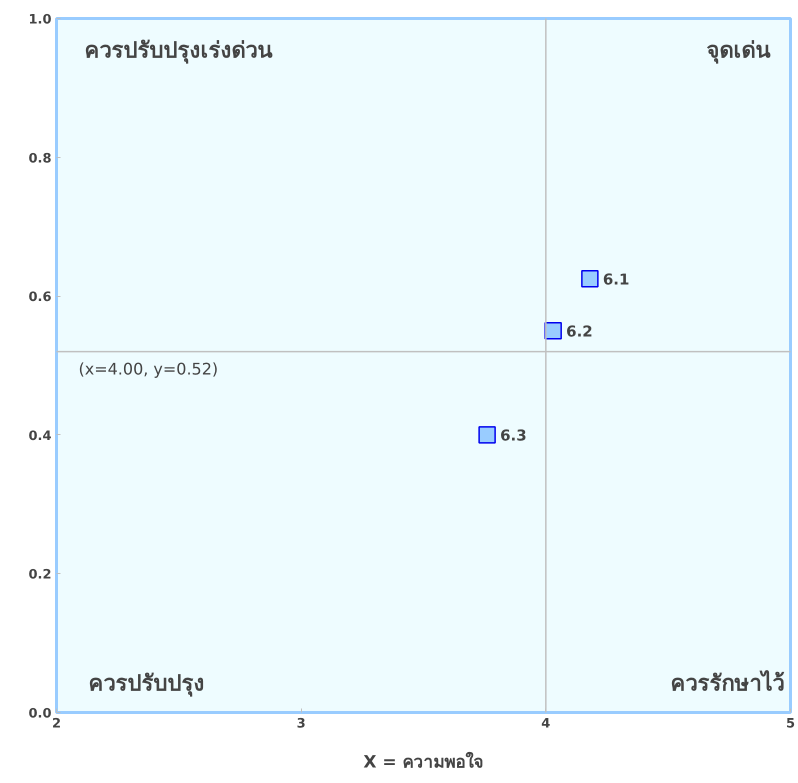 The height and width of the screenshot is (783, 798). What do you see at coordinates (146, 685) in the screenshot?
I see `annotation: ควรปรับปรุง` at bounding box center [146, 685].